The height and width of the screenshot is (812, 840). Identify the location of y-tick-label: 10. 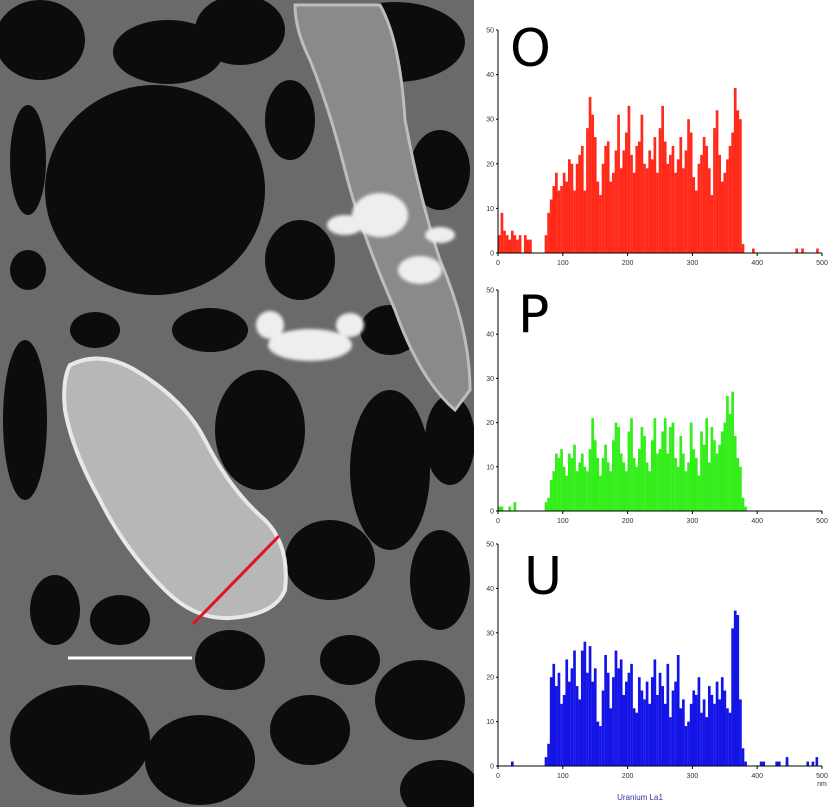
(490, 209).